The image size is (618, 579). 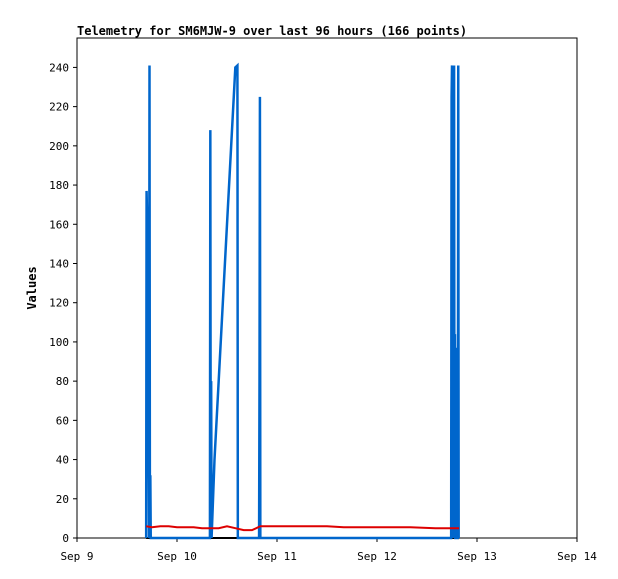 I want to click on y-tick-label: 0, so click(x=65, y=538).